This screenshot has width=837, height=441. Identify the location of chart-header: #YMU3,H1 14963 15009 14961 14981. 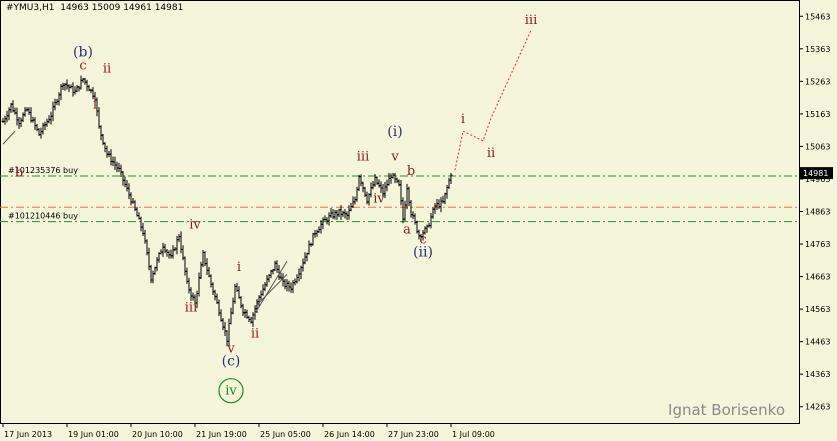
(94, 8).